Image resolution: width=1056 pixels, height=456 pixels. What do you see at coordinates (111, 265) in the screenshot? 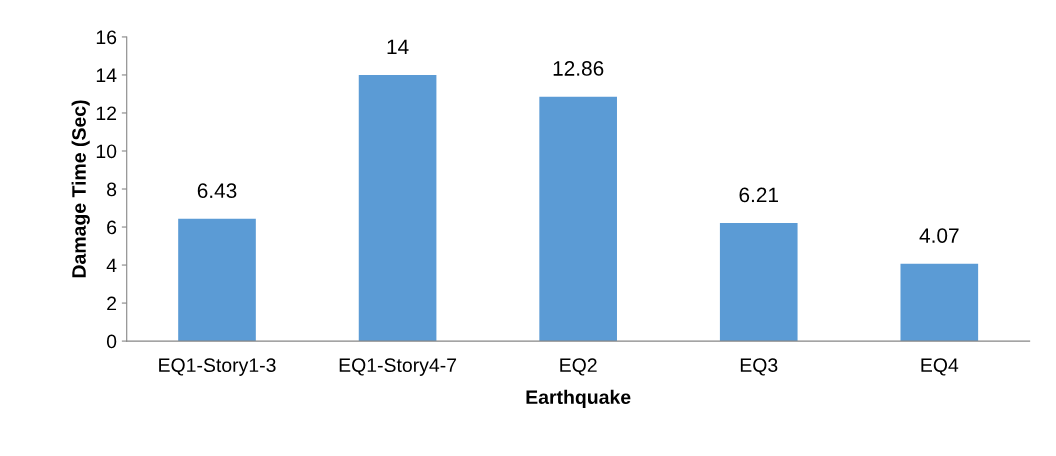
I see `y-tick-label: 4` at bounding box center [111, 265].